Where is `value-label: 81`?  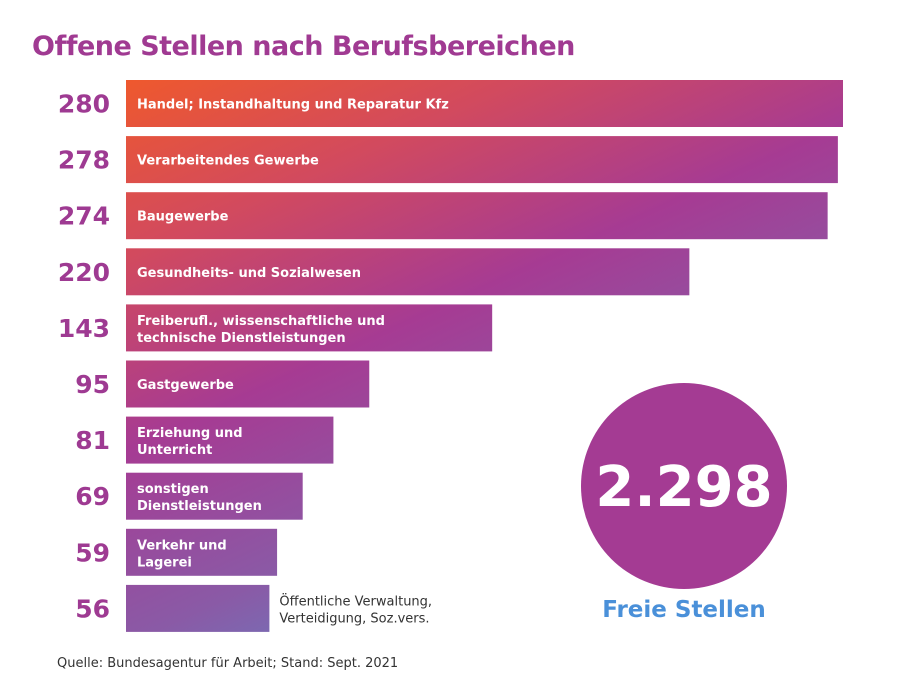 value-label: 81 is located at coordinates (92, 440).